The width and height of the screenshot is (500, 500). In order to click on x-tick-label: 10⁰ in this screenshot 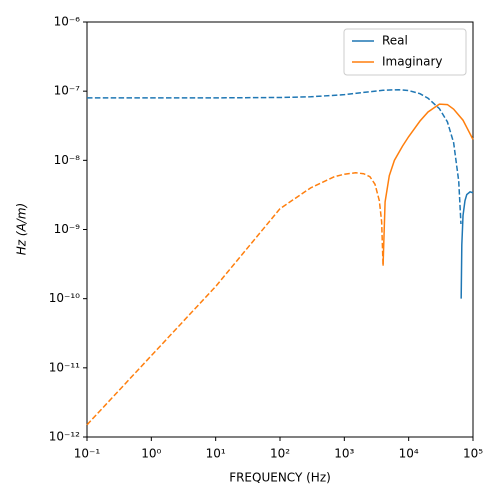, I will do `click(151, 454)`.